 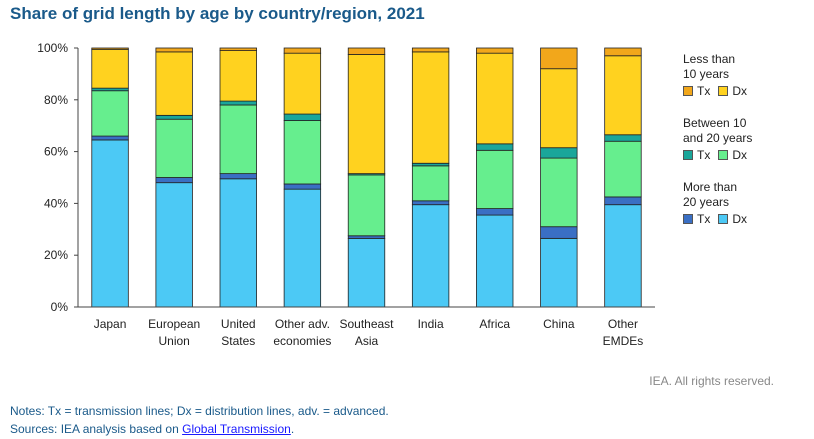 I want to click on legend-heading: More than 20 years, so click(x=710, y=194).